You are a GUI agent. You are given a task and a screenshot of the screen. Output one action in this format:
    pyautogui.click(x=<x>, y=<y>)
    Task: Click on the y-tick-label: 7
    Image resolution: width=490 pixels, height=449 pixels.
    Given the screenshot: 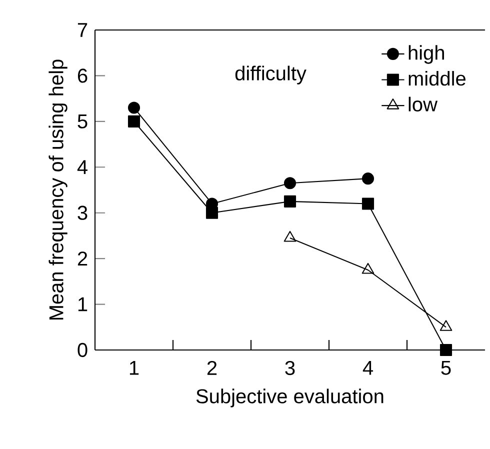 What is the action you would take?
    pyautogui.click(x=83, y=30)
    